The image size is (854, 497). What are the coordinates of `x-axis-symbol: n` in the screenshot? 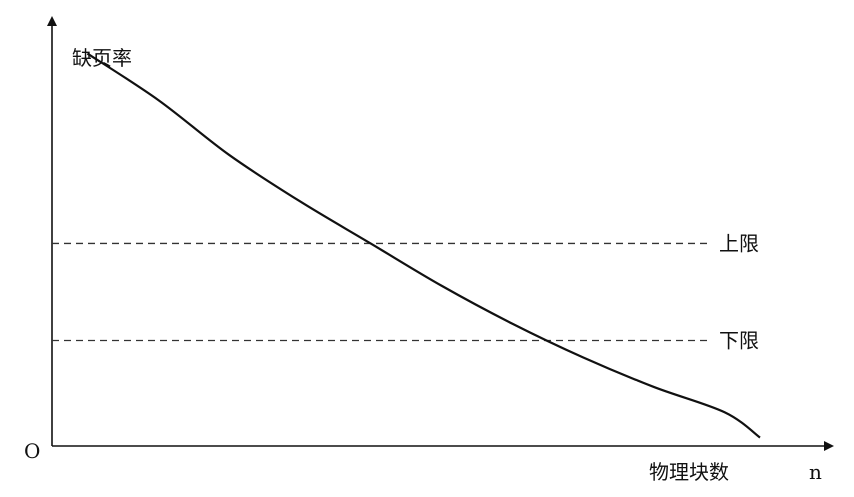 It's located at (815, 472).